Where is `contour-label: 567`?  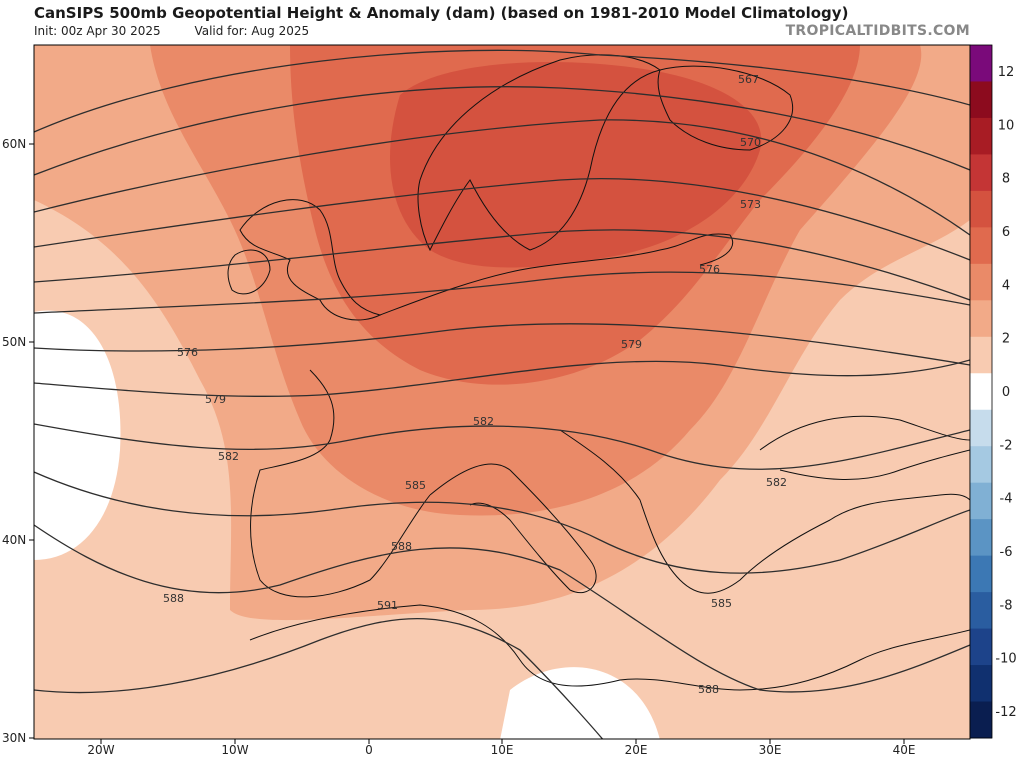
contour-label: 567 is located at coordinates (748, 79).